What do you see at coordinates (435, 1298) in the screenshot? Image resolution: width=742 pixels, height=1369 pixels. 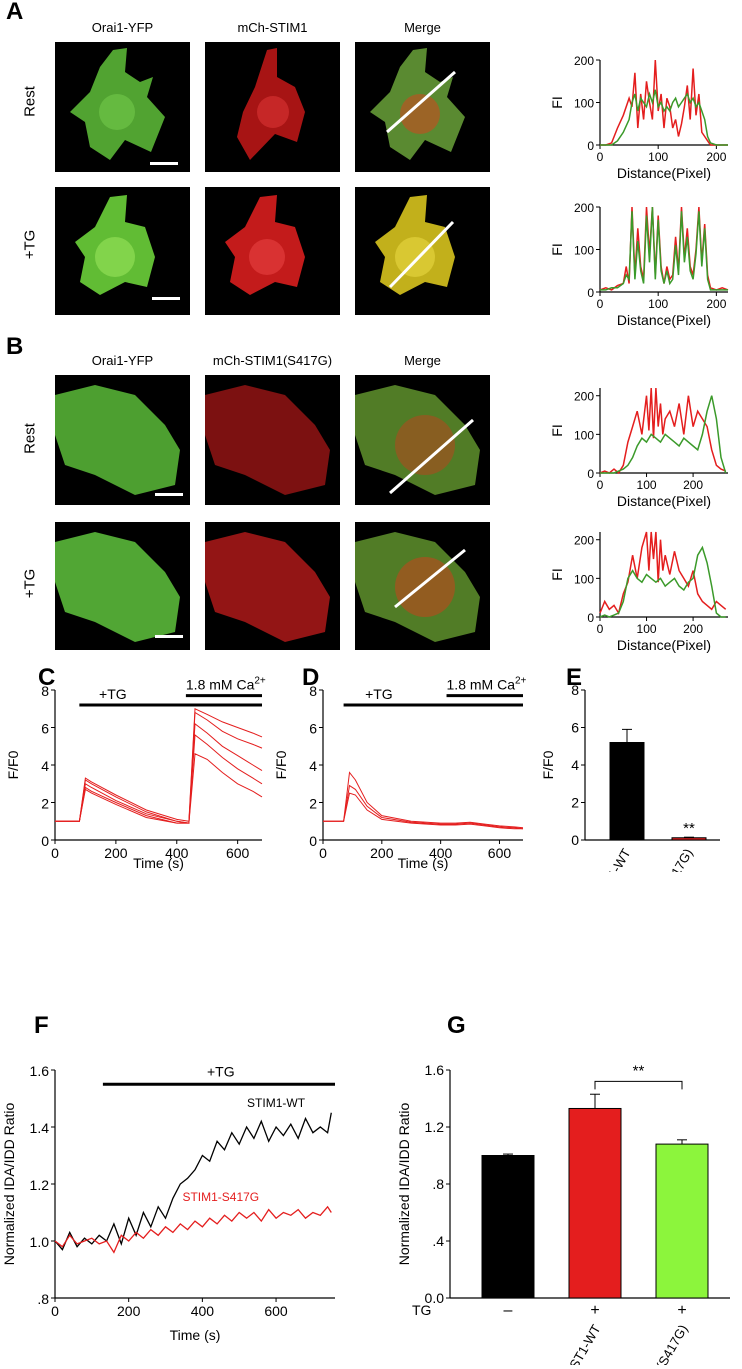 I see `y-tick-label: 0.0` at bounding box center [435, 1298].